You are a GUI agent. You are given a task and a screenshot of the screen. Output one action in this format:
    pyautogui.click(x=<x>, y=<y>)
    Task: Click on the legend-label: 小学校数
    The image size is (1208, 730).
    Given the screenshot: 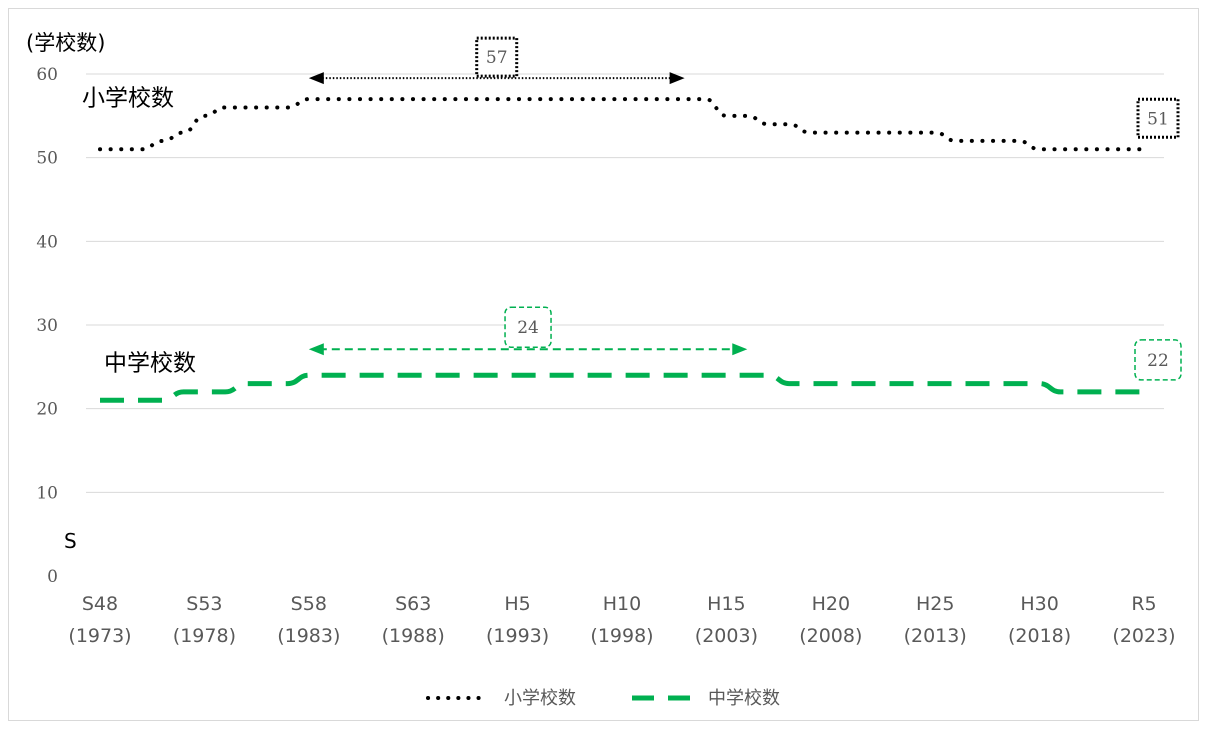 What is the action you would take?
    pyautogui.click(x=540, y=698)
    